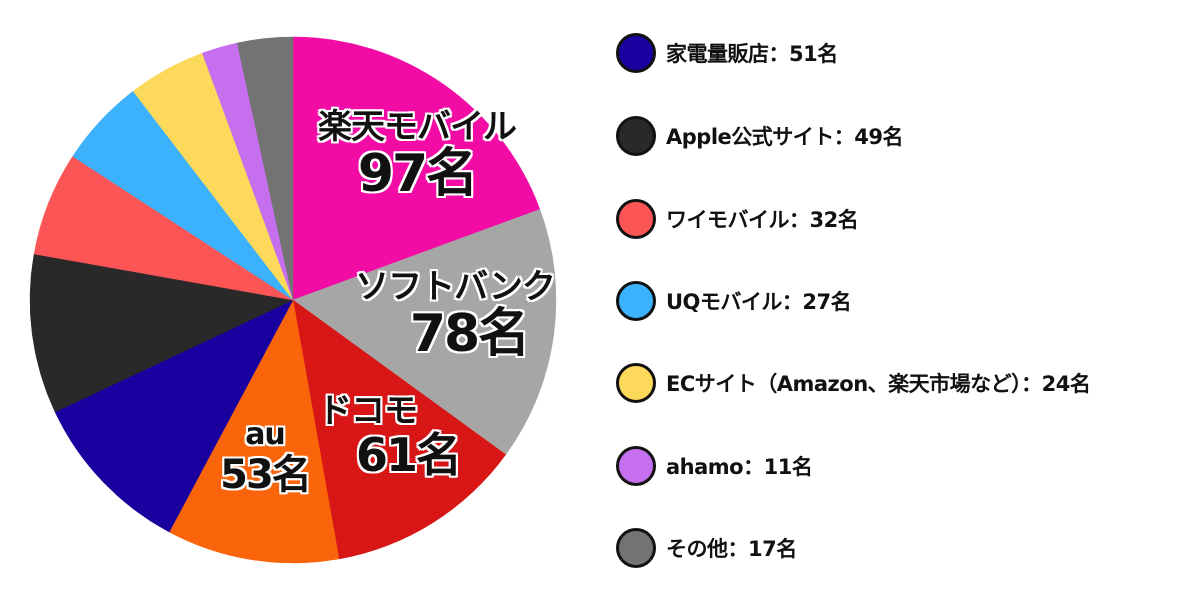 The height and width of the screenshot is (600, 1200). What do you see at coordinates (759, 302) in the screenshot?
I see `legend-label: UQモバイル：27名` at bounding box center [759, 302].